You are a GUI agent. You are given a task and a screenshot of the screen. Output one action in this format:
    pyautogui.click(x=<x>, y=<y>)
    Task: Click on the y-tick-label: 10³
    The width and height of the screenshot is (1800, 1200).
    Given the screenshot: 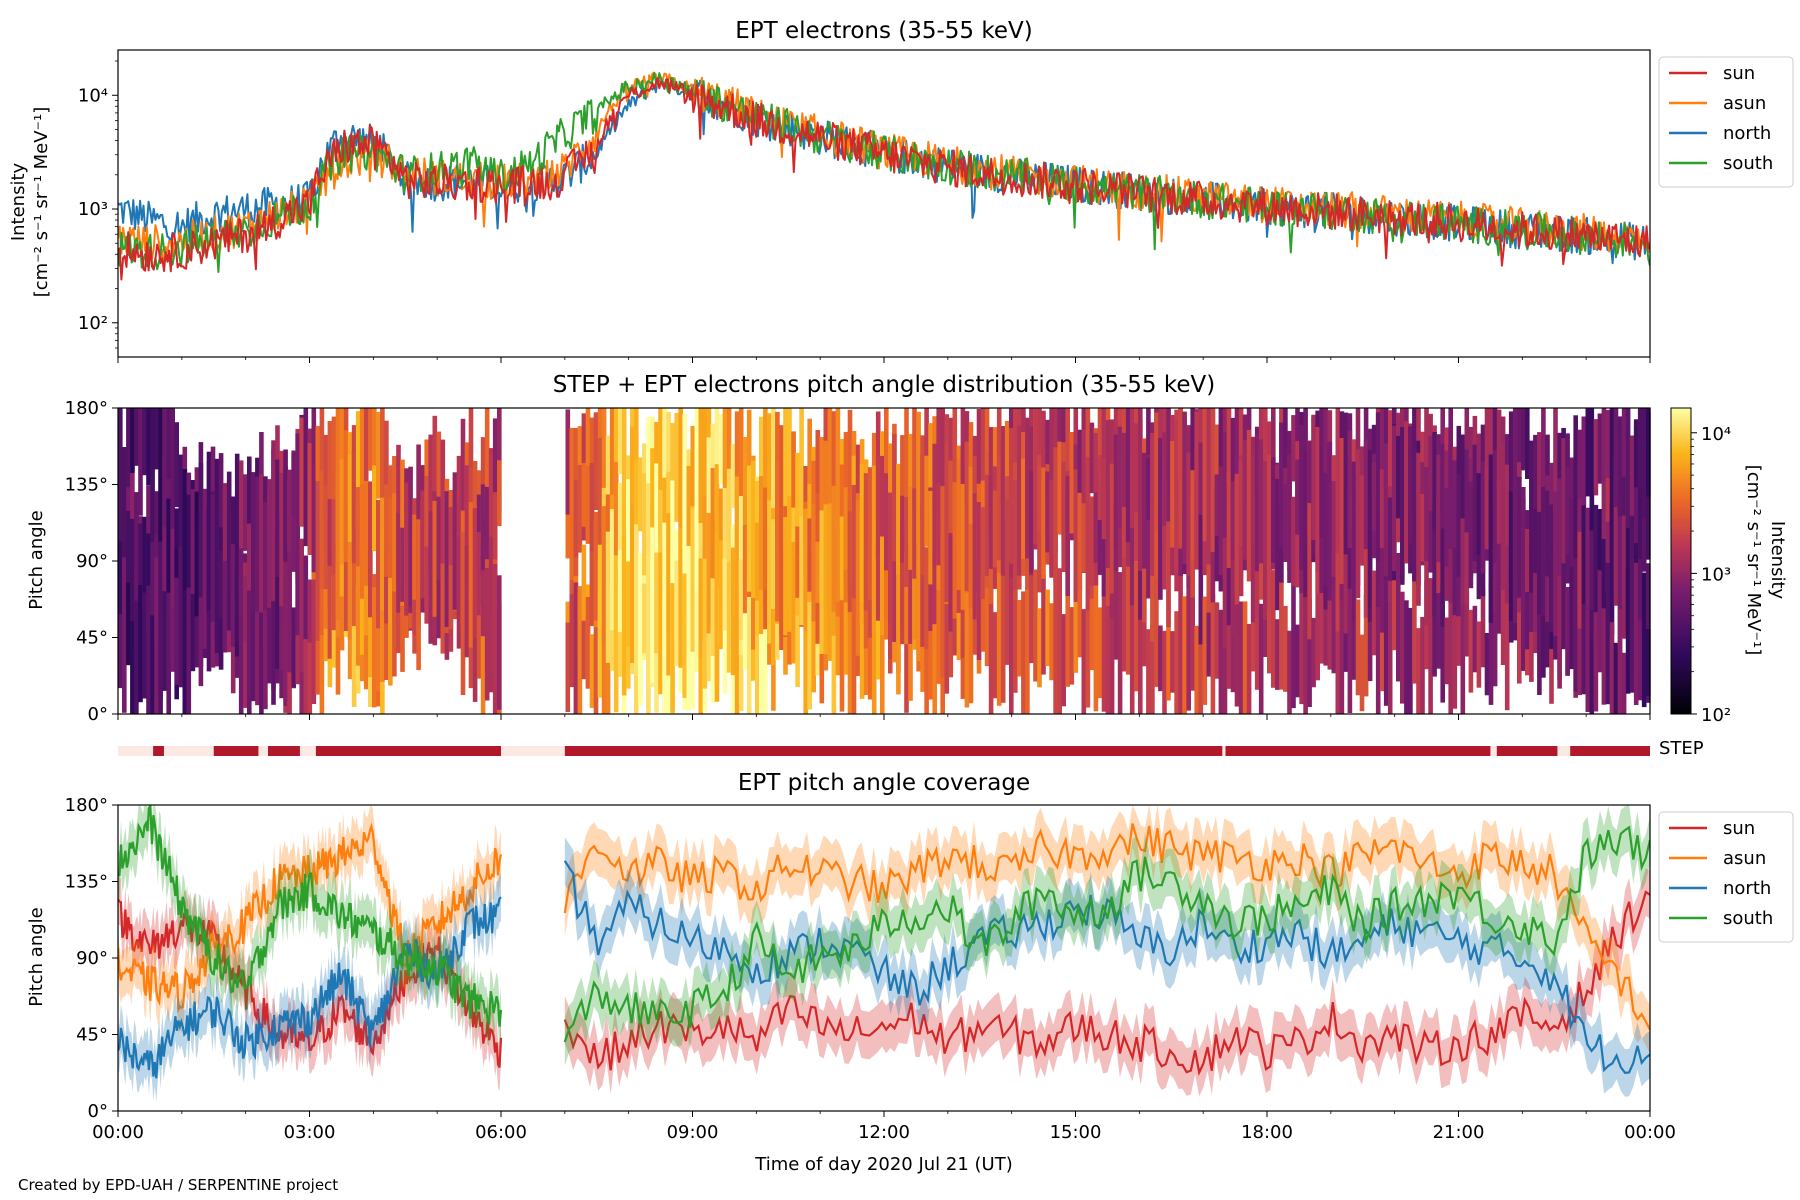 What is the action you would take?
    pyautogui.click(x=93, y=209)
    